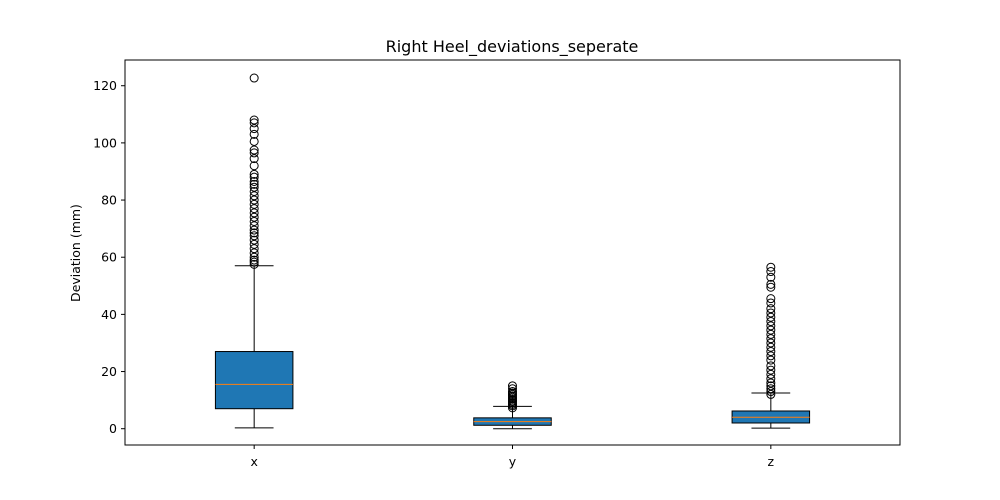  I want to click on y-tick-label: 100, so click(105, 142).